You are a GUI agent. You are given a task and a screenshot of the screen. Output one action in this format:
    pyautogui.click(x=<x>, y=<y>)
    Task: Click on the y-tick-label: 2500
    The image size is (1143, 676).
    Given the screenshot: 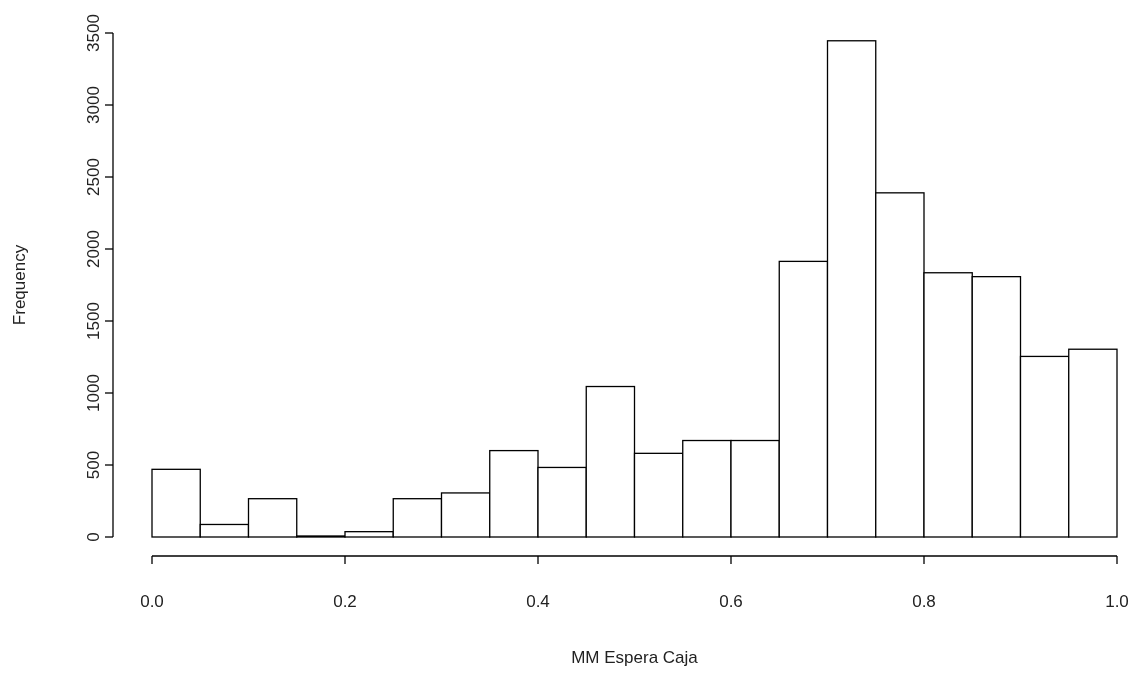 What is the action you would take?
    pyautogui.click(x=93, y=177)
    